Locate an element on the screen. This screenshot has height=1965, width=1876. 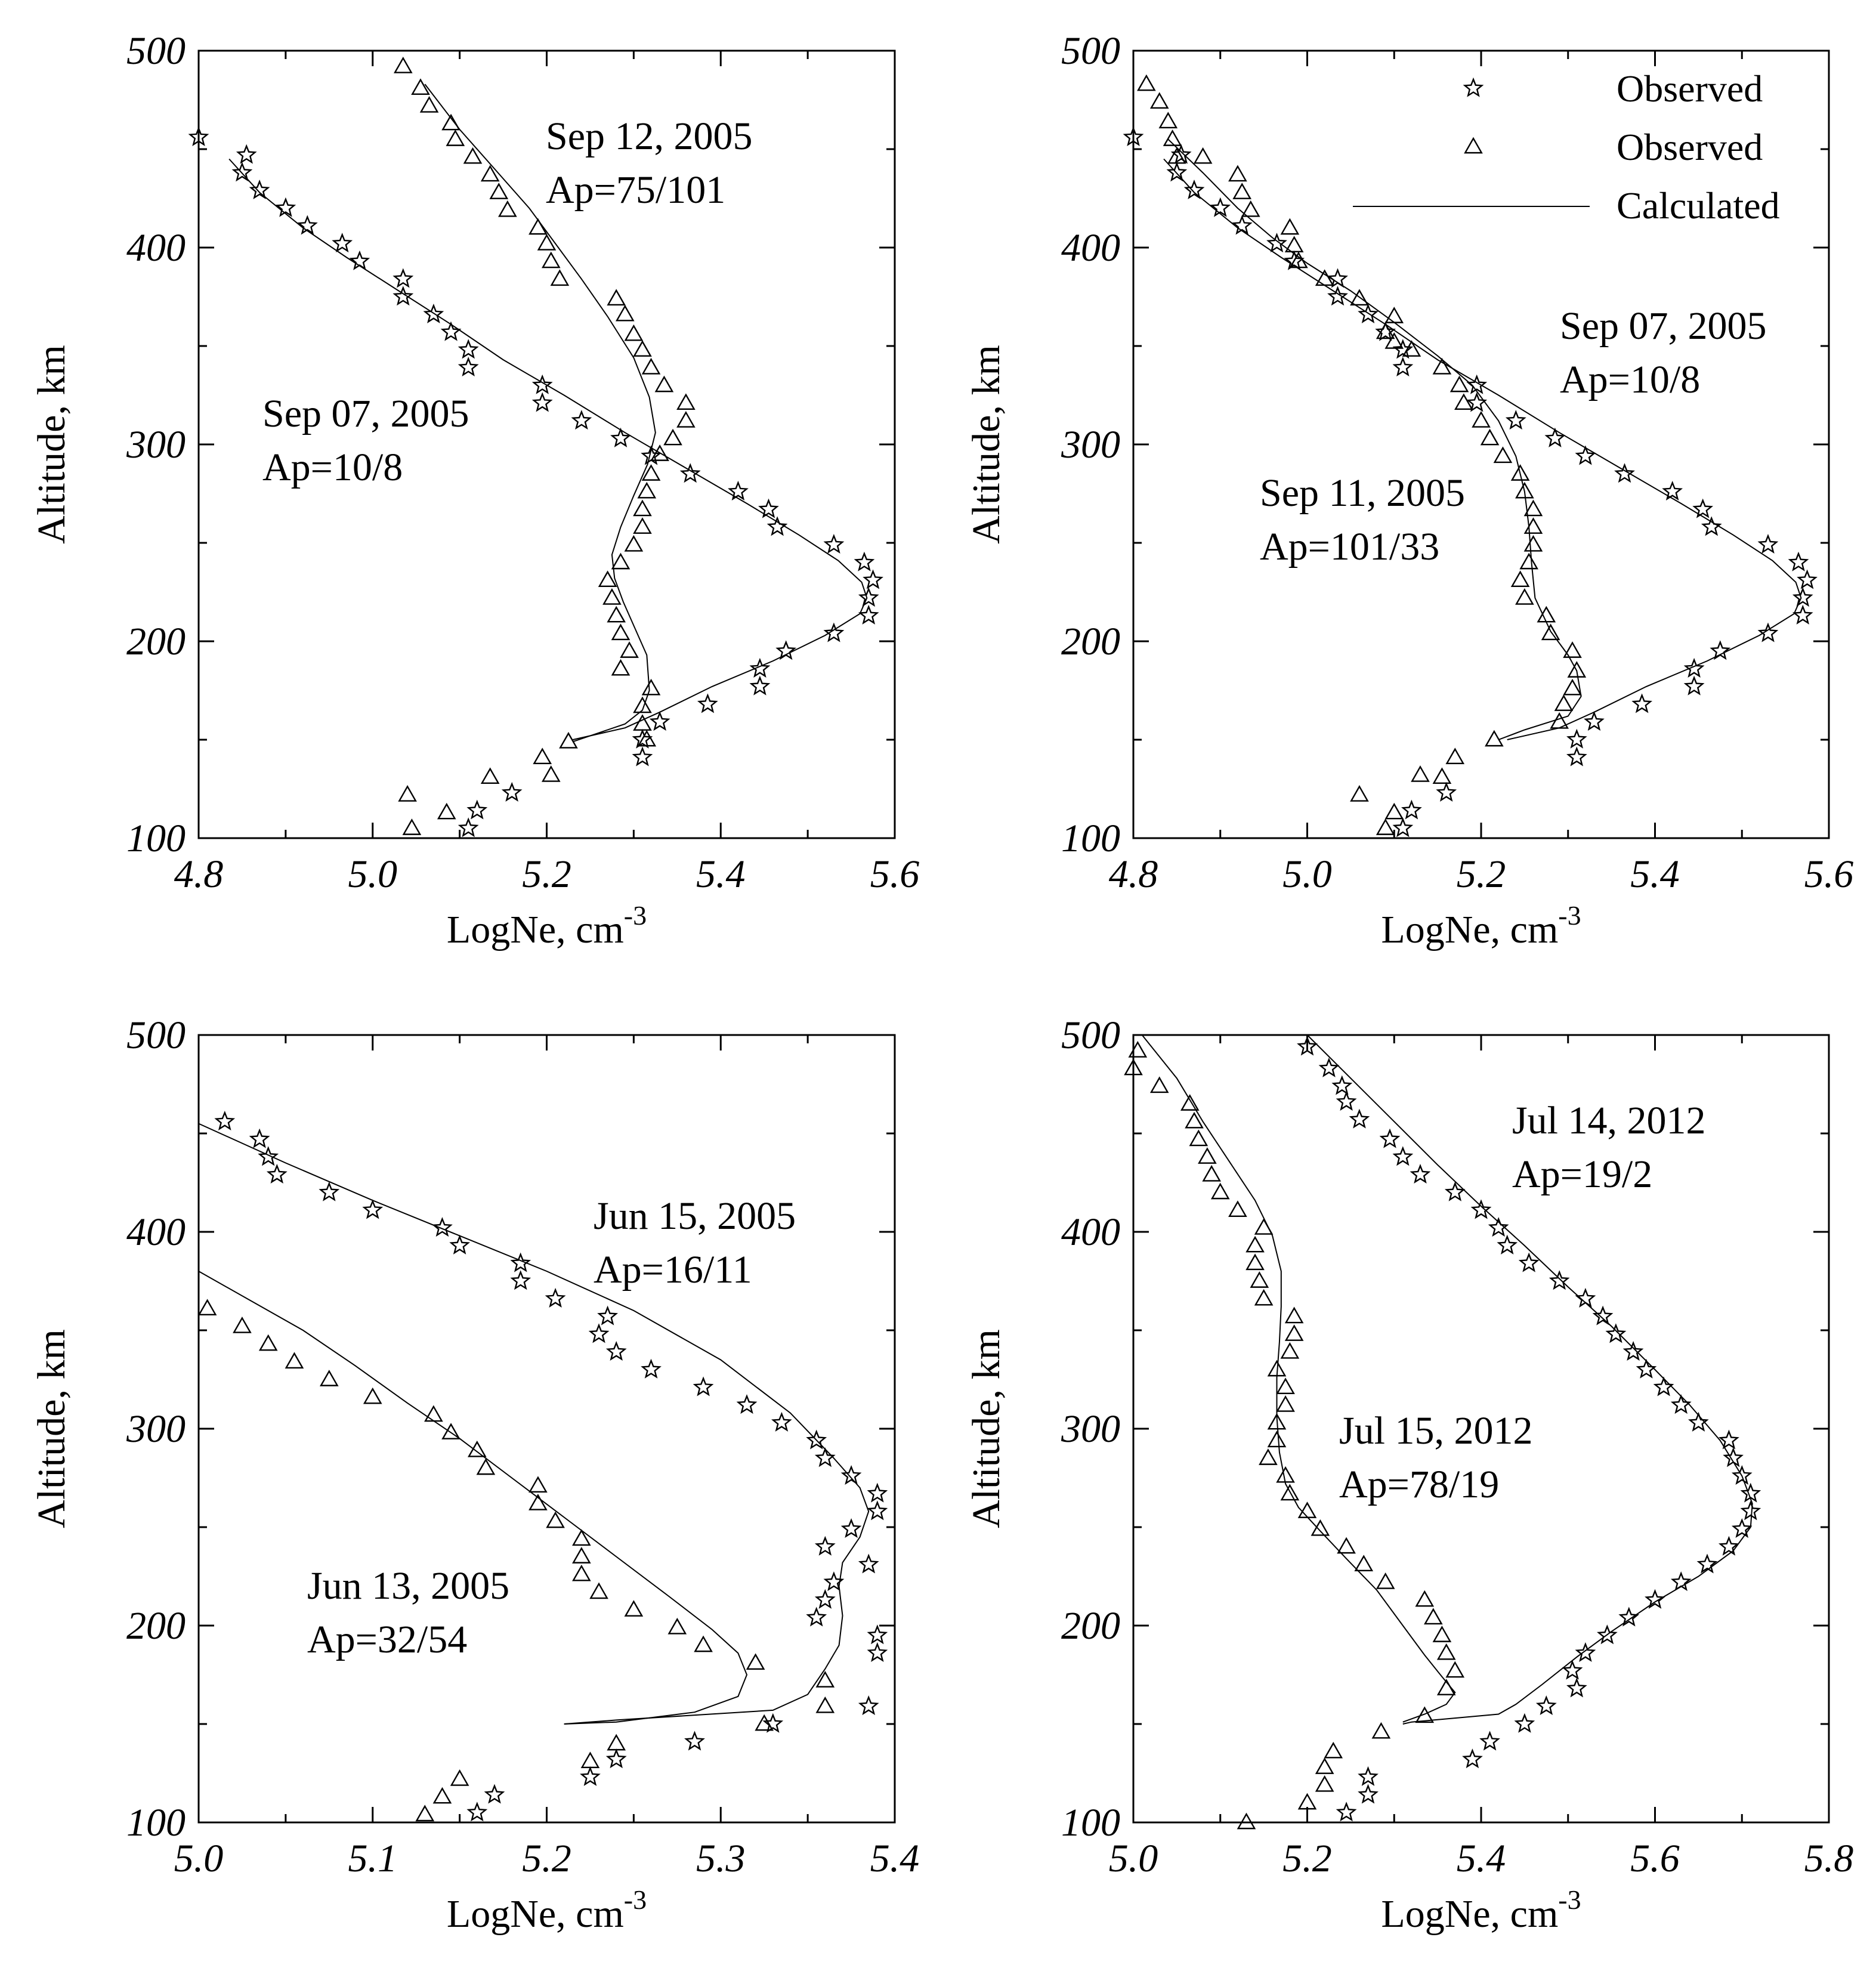
legend-label: Observed is located at coordinates (1690, 88).